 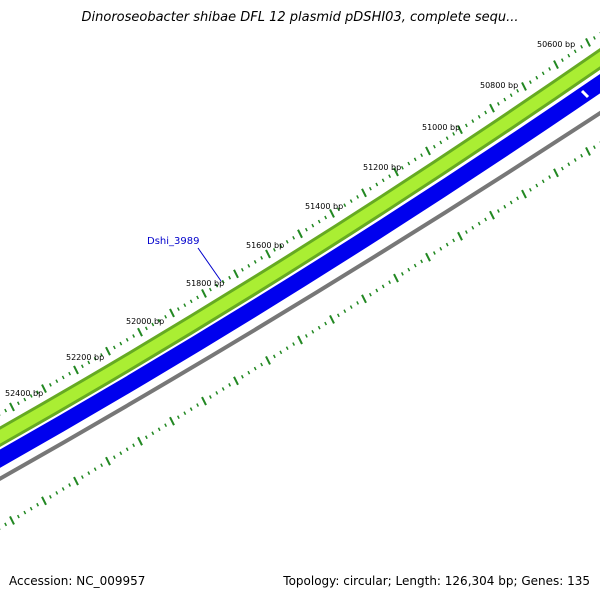 What do you see at coordinates (382, 167) in the screenshot?
I see `tick-label: 51200 bp` at bounding box center [382, 167].